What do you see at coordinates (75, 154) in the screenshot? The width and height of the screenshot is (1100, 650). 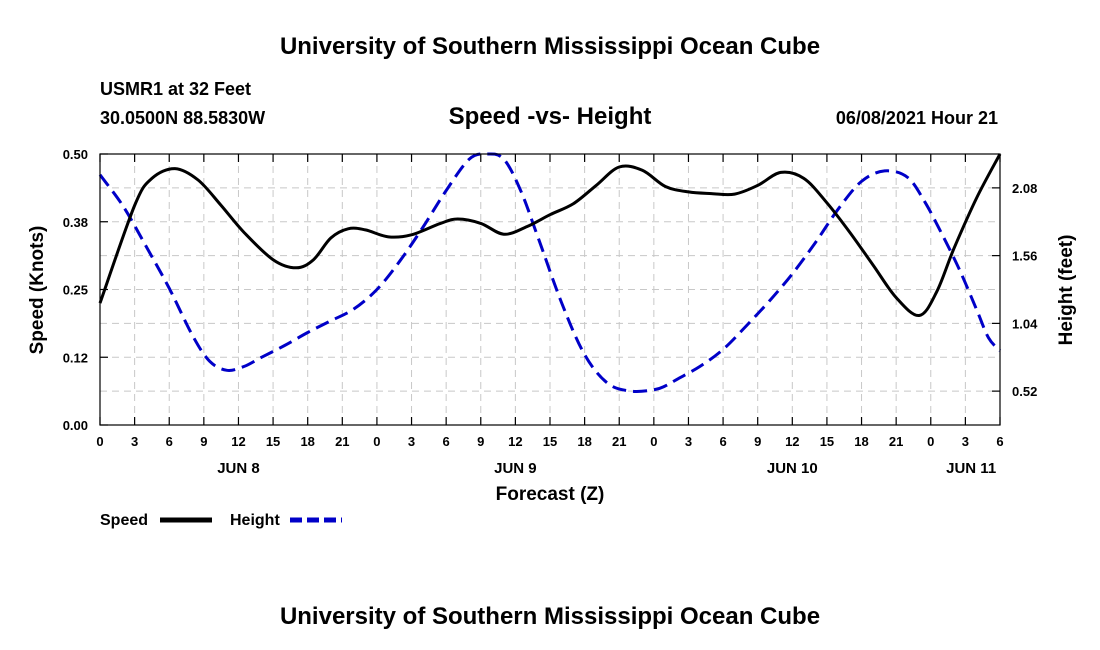 I see `left-tick-label: 0.50` at bounding box center [75, 154].